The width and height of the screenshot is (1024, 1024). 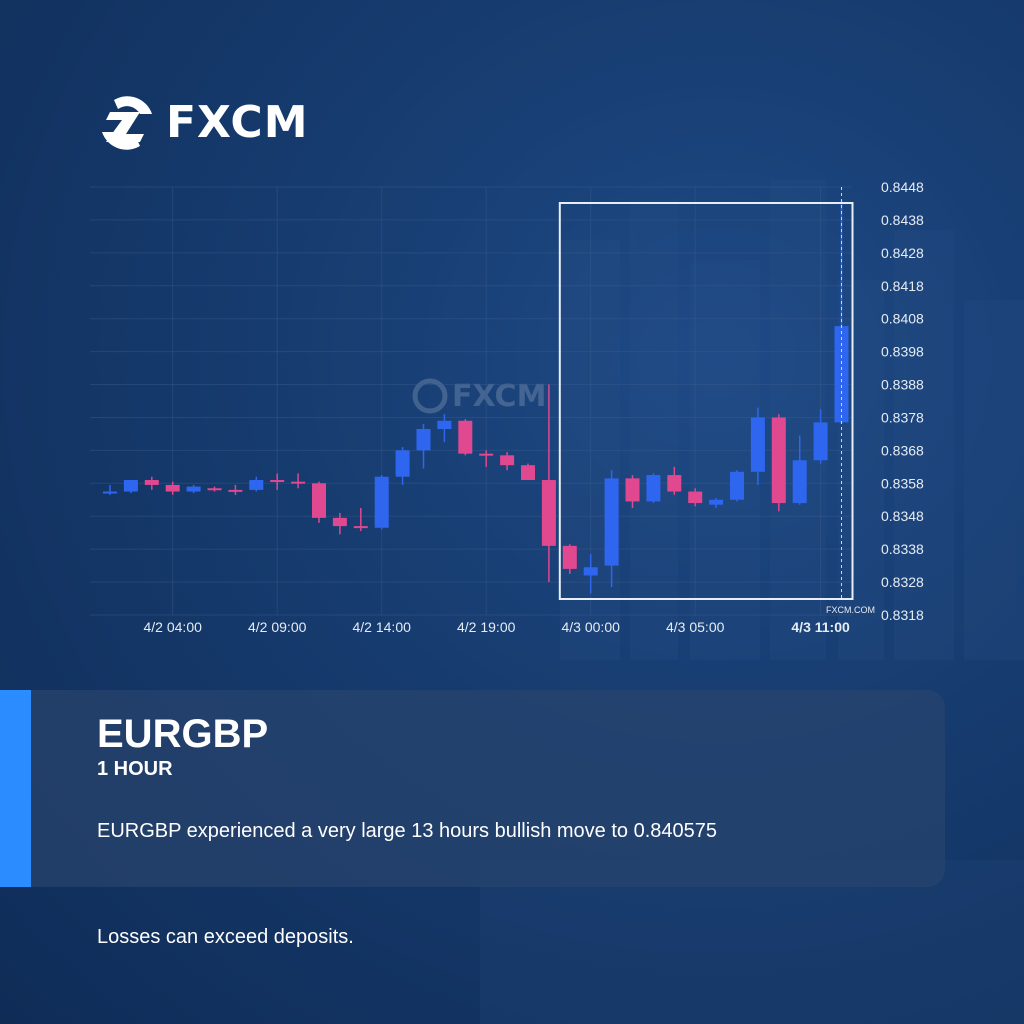 What do you see at coordinates (237, 122) in the screenshot?
I see `logo-wordmark: FXCM` at bounding box center [237, 122].